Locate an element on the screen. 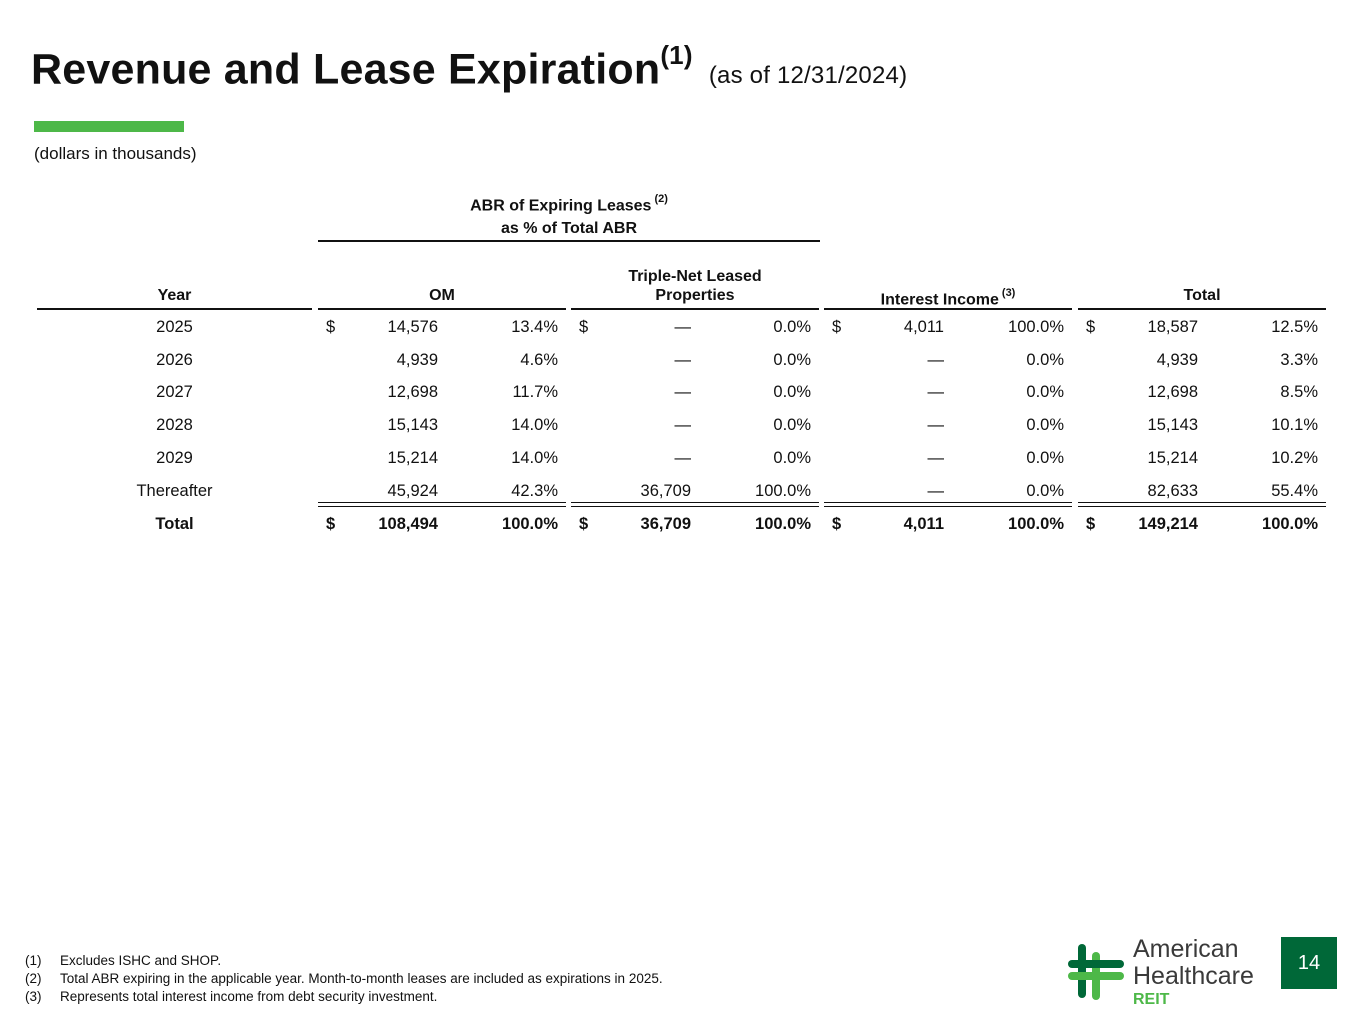  logo-line-reit: REIT is located at coordinates (1151, 999).